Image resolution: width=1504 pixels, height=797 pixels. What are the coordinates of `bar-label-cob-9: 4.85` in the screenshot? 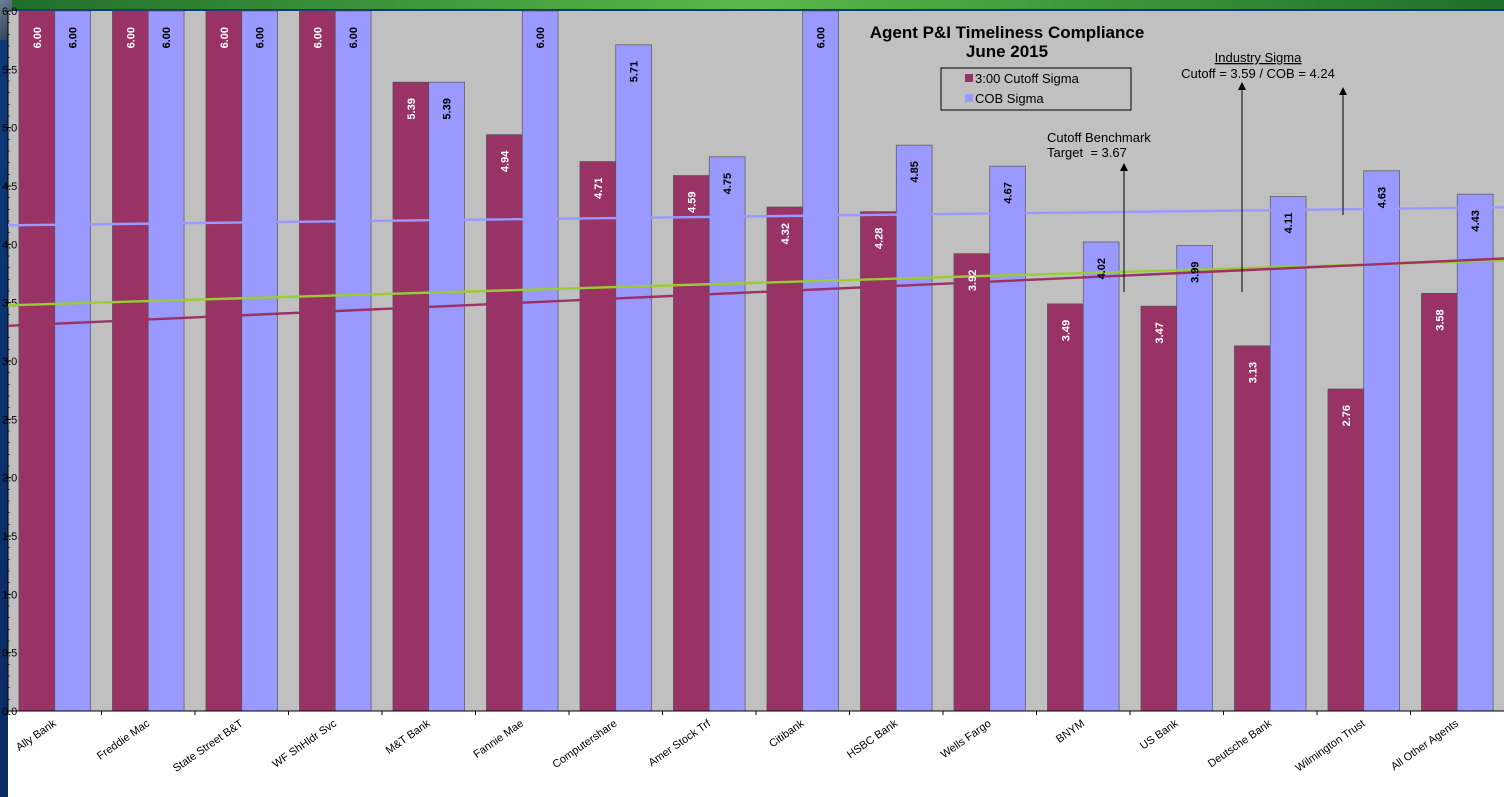 It's located at (915, 171).